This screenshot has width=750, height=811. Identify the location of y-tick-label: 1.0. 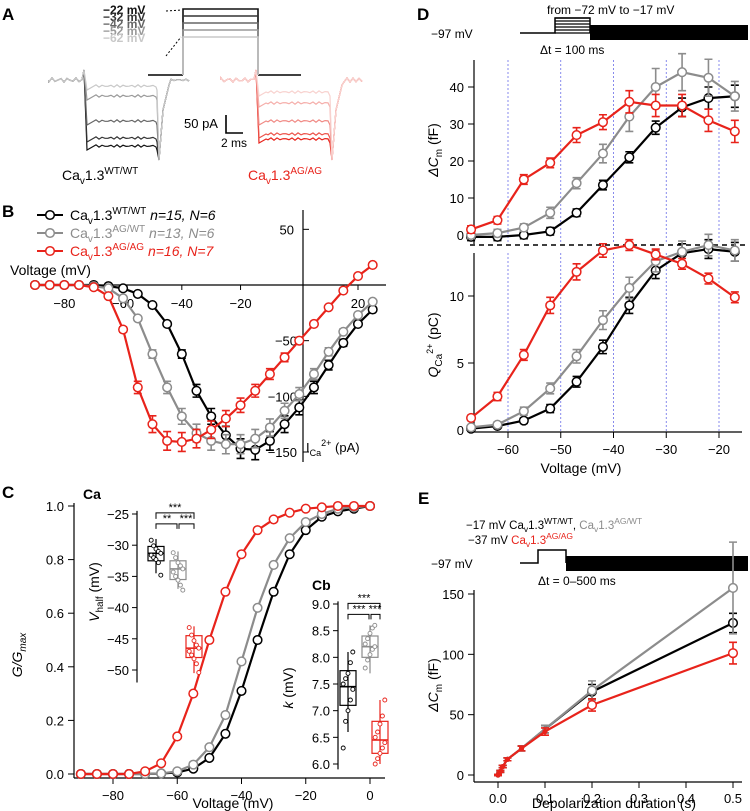
(55, 506).